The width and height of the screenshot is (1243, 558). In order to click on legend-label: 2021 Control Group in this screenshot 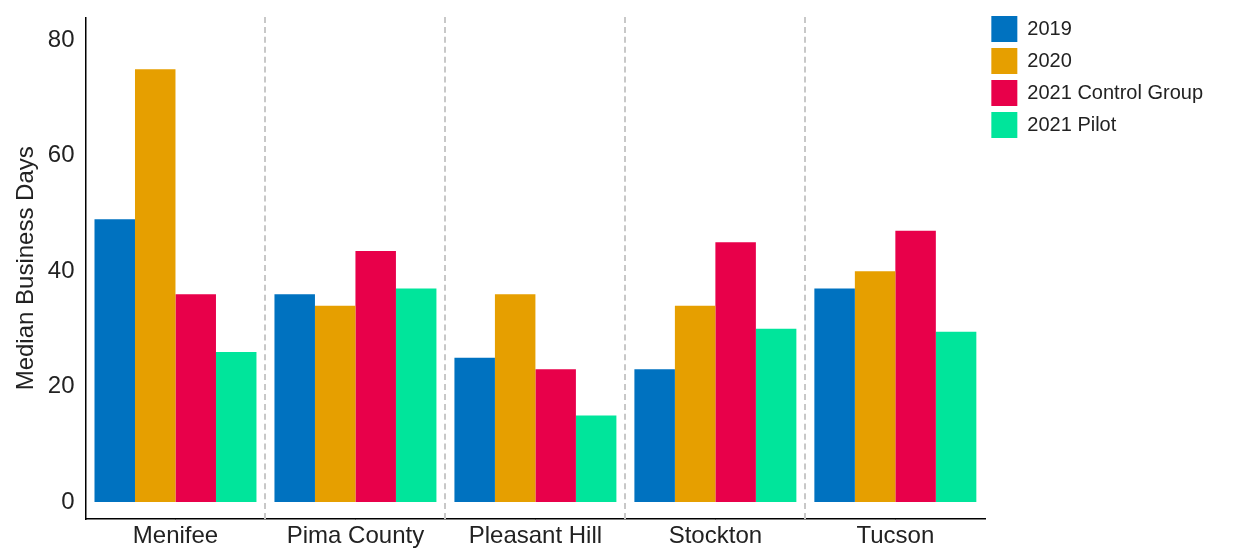, I will do `click(1115, 91)`.